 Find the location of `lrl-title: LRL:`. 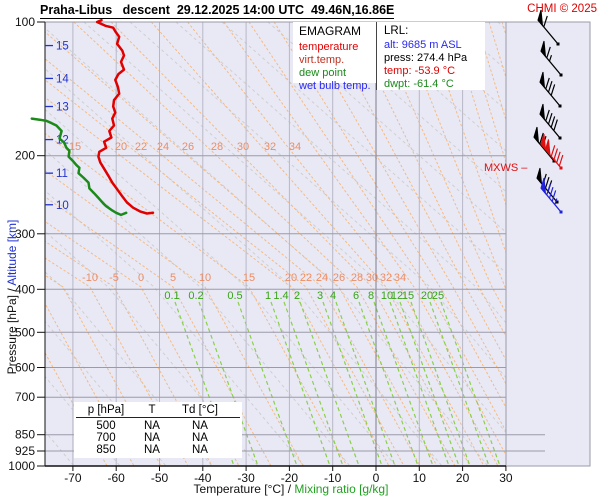

lrl-title: LRL: is located at coordinates (396, 31).